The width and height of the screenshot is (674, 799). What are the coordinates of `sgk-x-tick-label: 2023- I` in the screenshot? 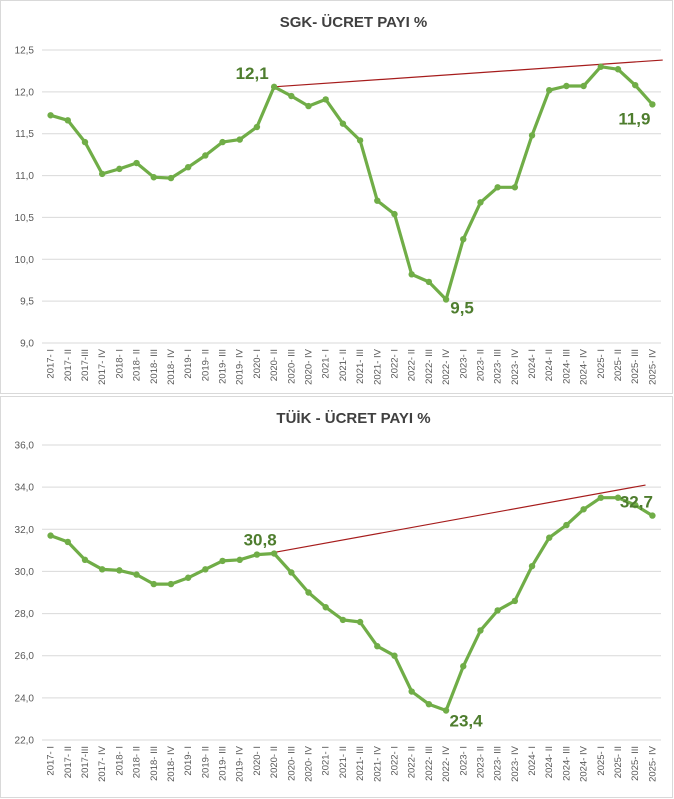 It's located at (463, 364).